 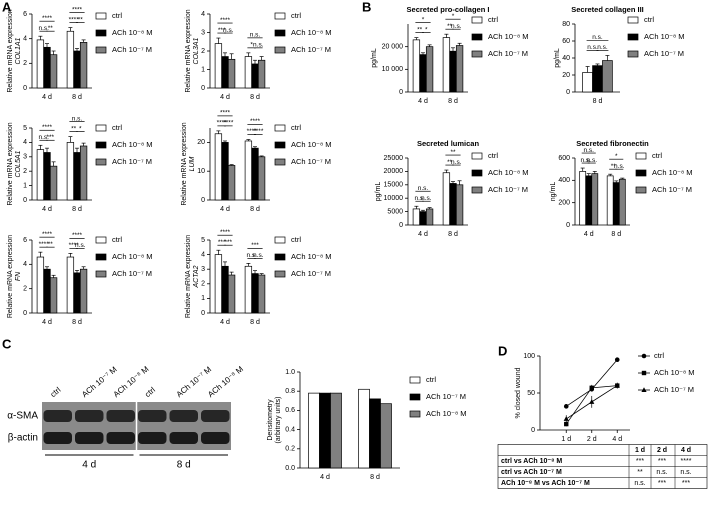 I want to click on y-tick-label: 60, so click(x=566, y=41).